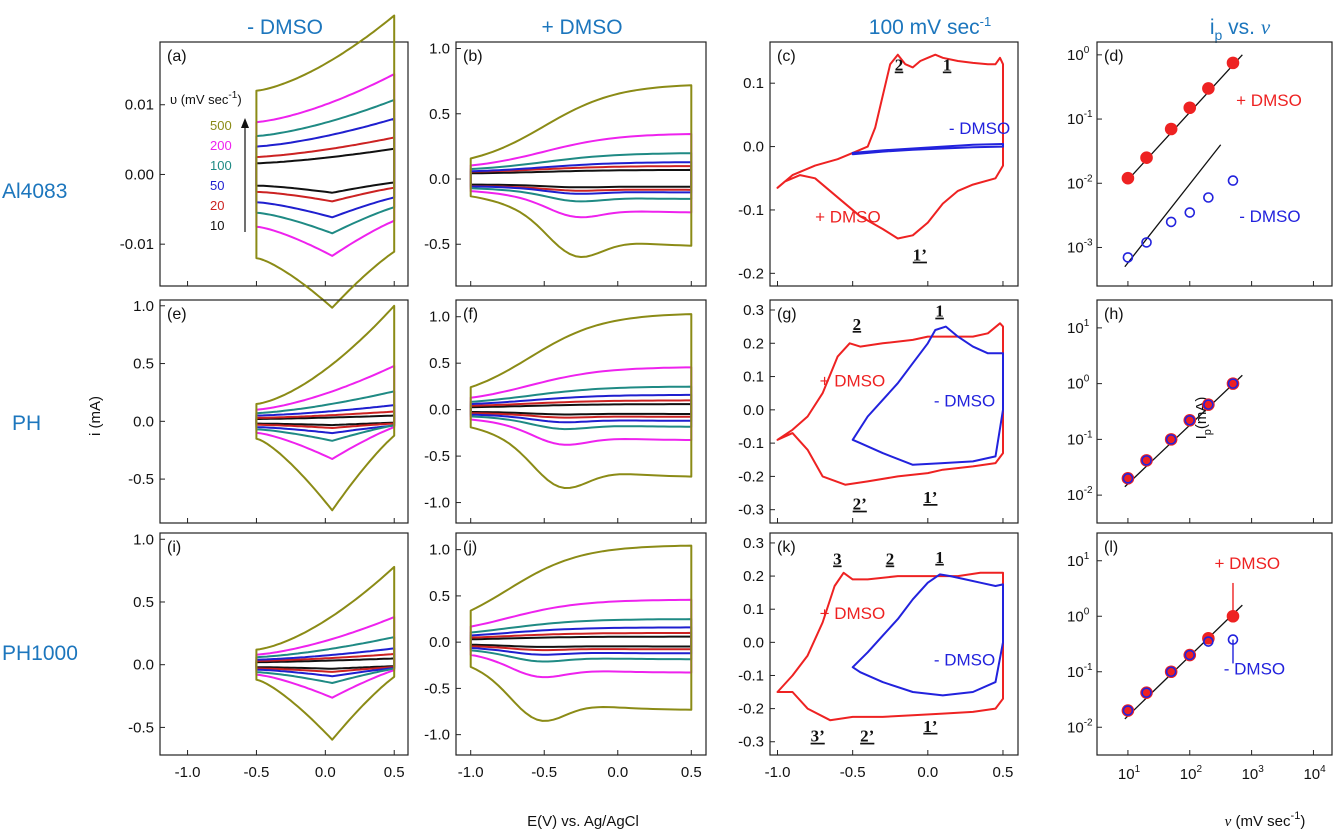 Image resolution: width=1336 pixels, height=832 pixels. I want to click on panel-i: (i) -0.5 0.0 0.5 1.0 -1.0 -0.5 0.0 0.5, so click(268, 656).